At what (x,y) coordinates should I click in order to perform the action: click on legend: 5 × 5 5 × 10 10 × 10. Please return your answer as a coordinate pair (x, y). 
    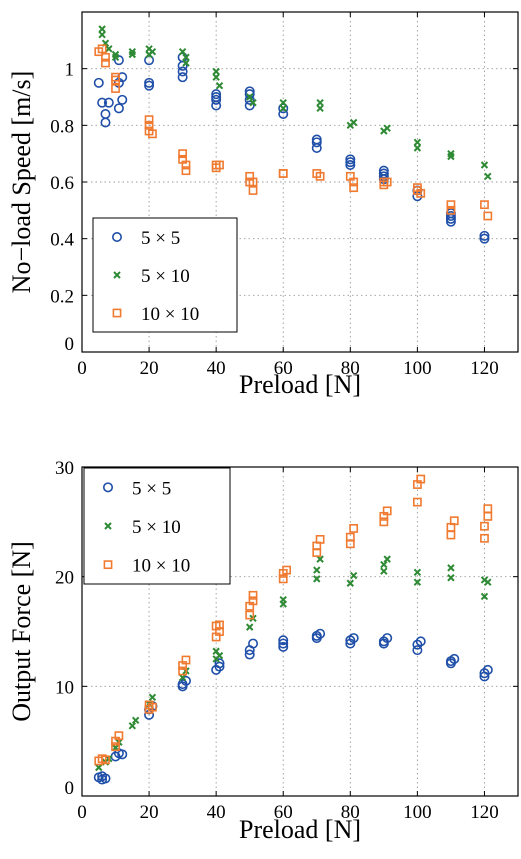
    Looking at the image, I should click on (157, 526).